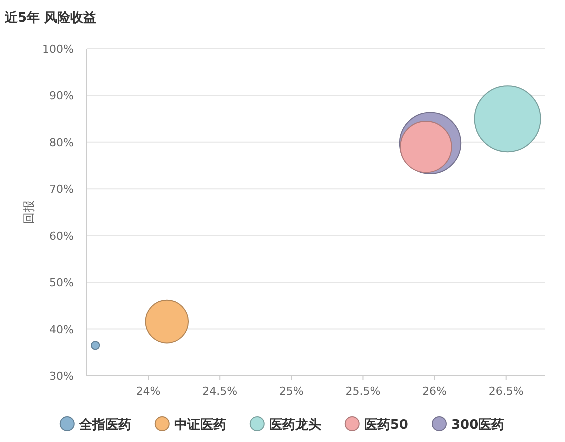 The height and width of the screenshot is (442, 565). Describe the element at coordinates (105, 425) in the screenshot. I see `legend-label: 全指医药` at that location.